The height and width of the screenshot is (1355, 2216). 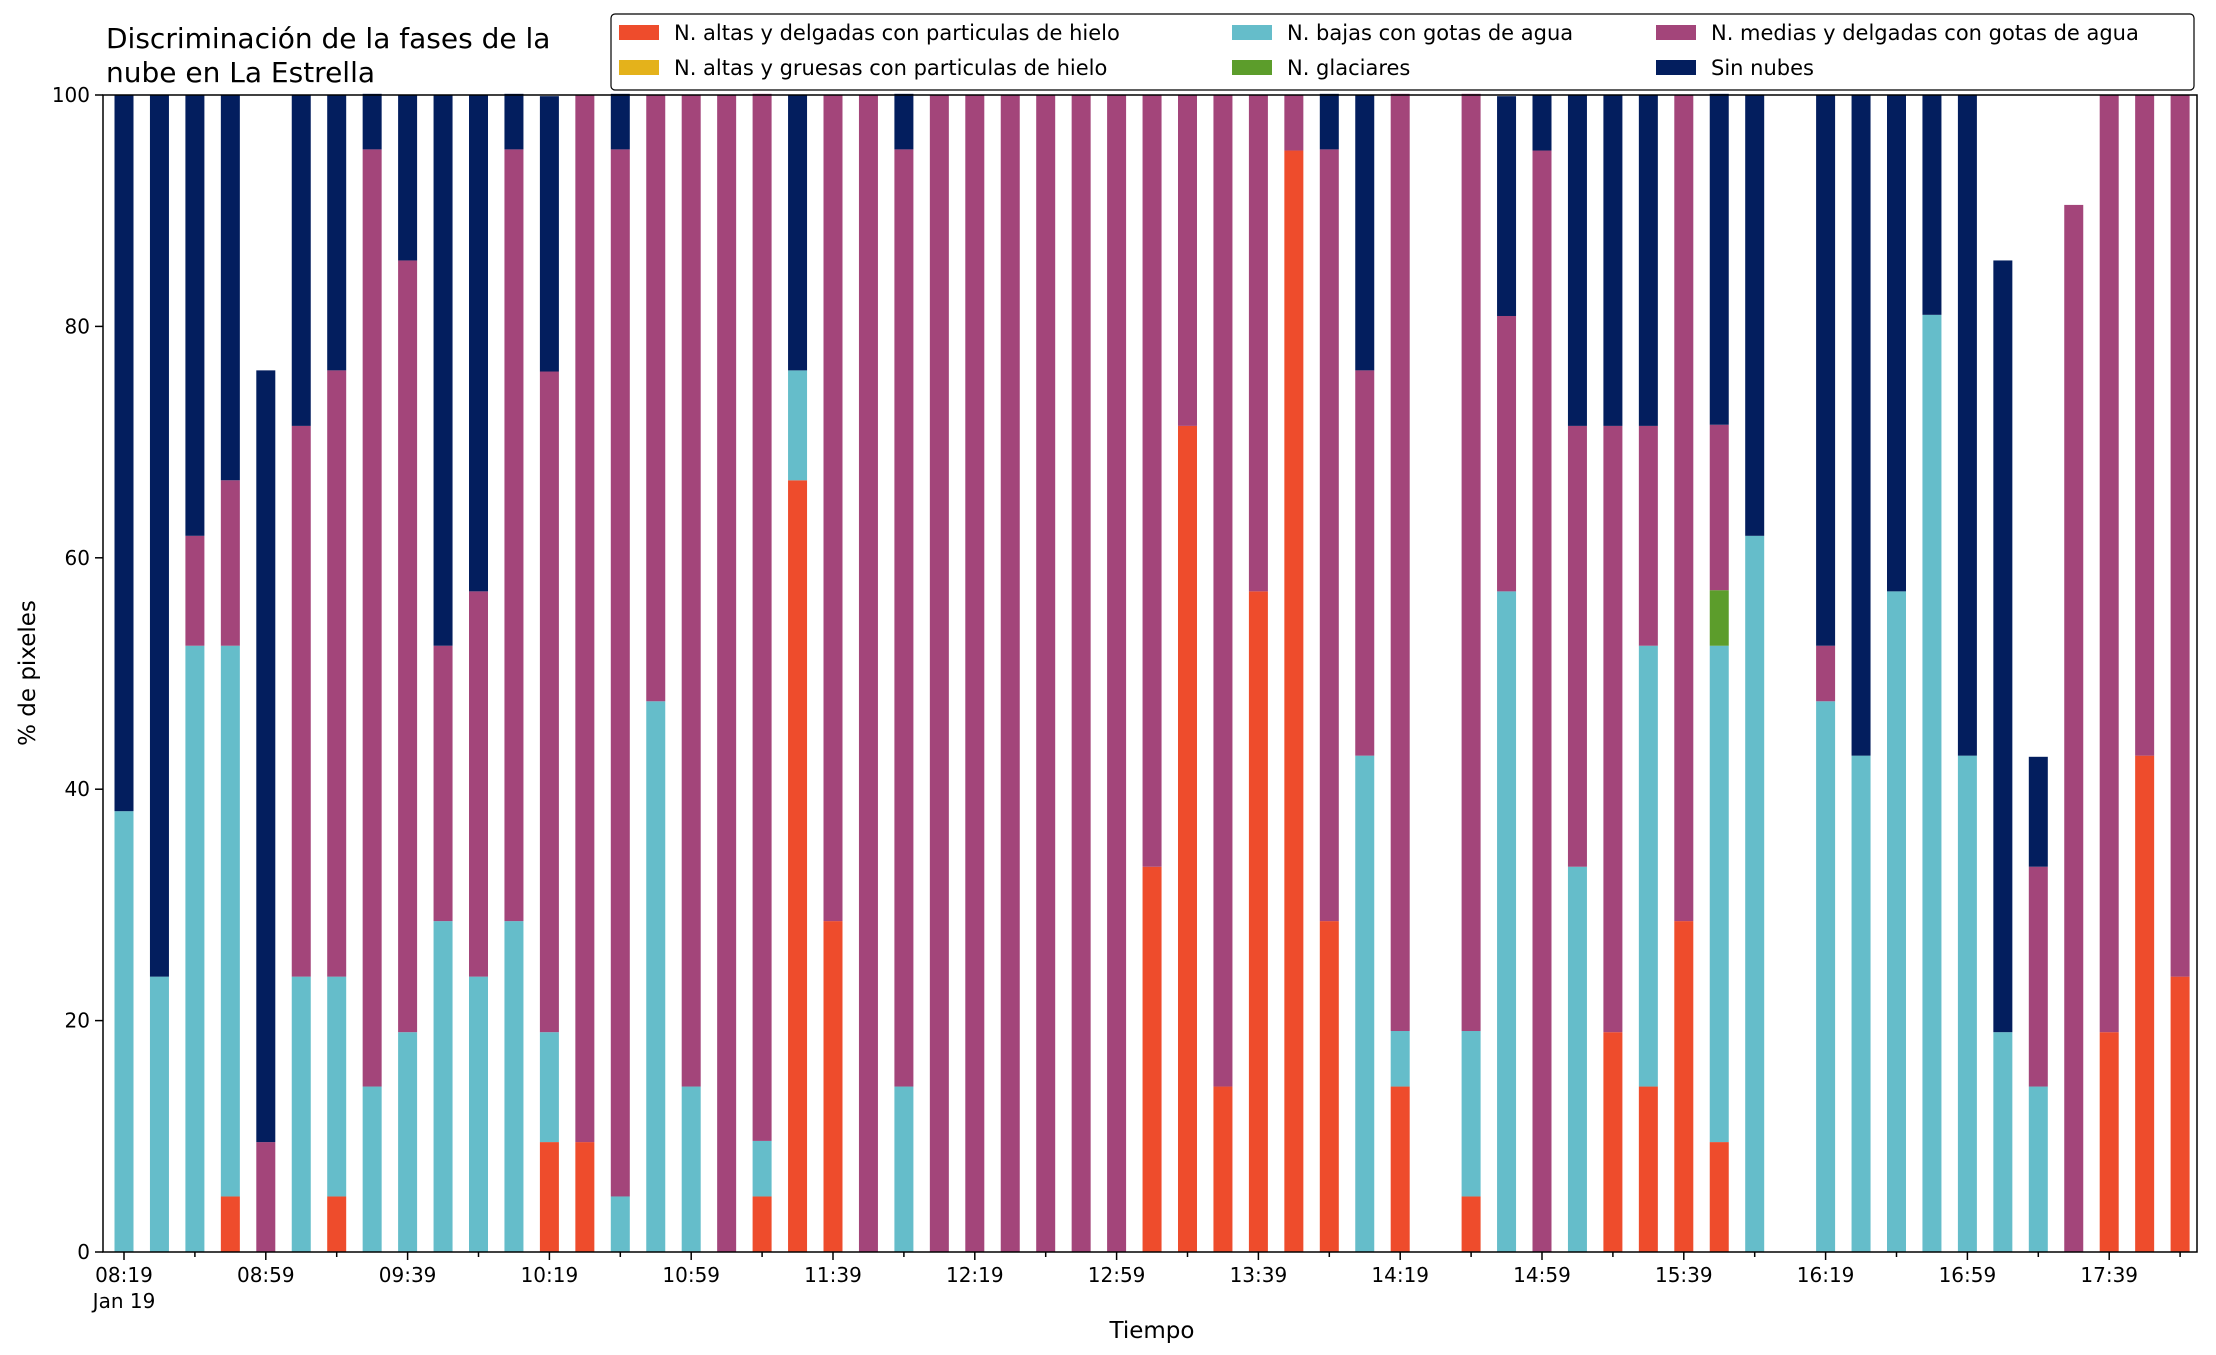 I want to click on legend-label: N. medias y delgadas con gotas de agua, so click(x=1925, y=33).